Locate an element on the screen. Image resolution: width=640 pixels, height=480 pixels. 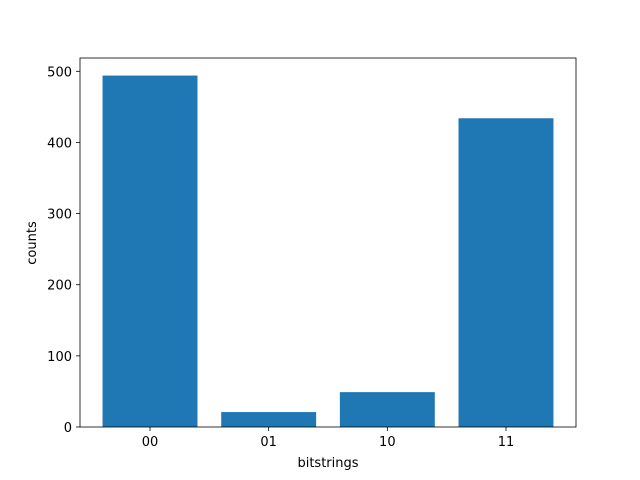
y-tick-label: 100 is located at coordinates (59, 357).